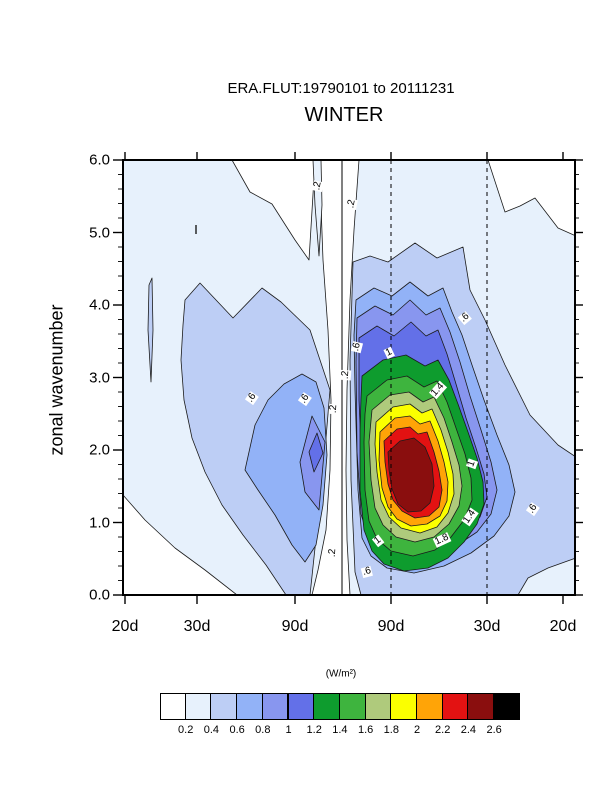  What do you see at coordinates (391, 730) in the screenshot?
I see `colorbar-tick-label: 1.8` at bounding box center [391, 730].